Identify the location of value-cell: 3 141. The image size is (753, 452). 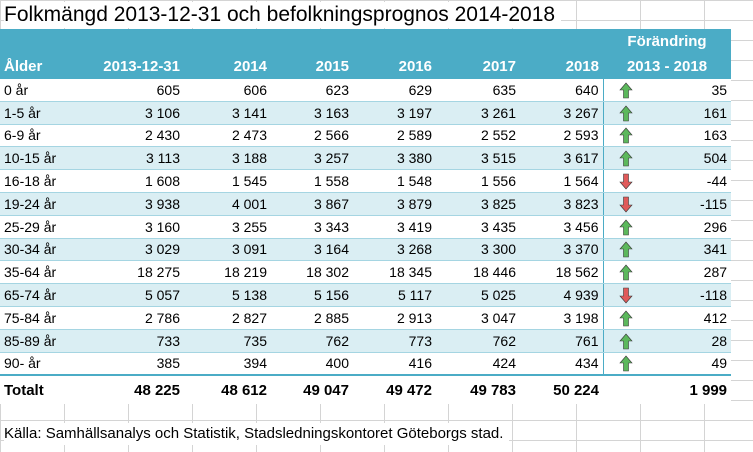
(227, 113).